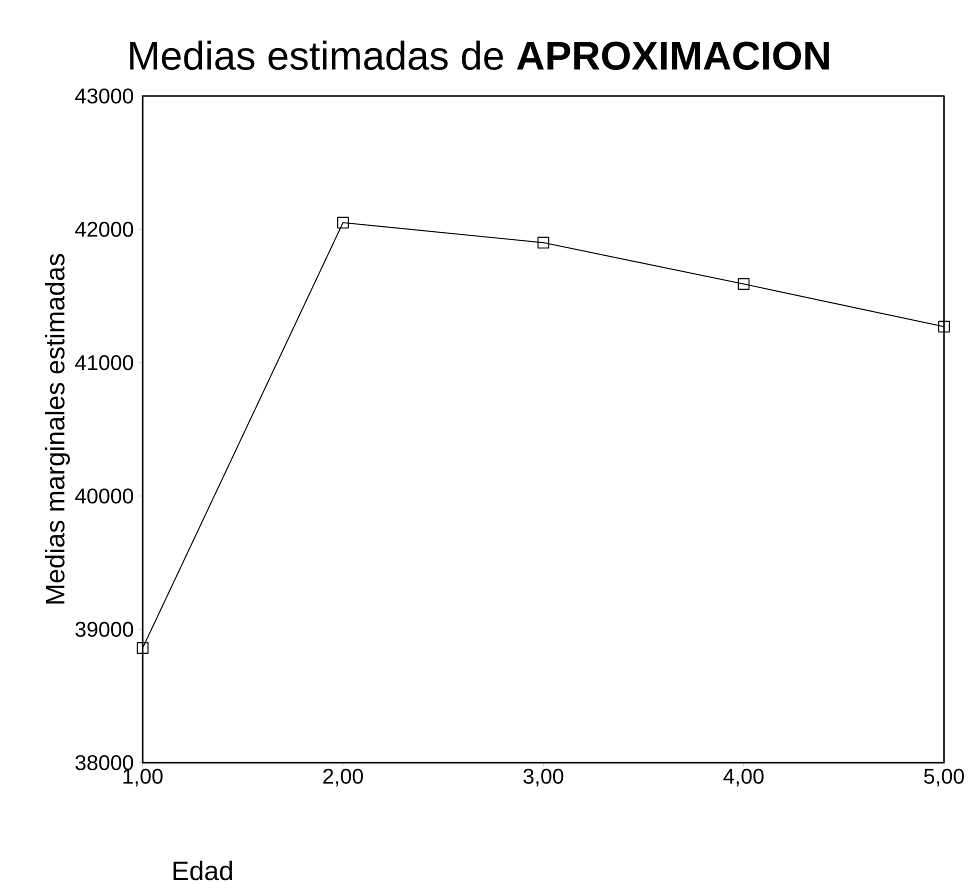 Image resolution: width=980 pixels, height=888 pixels. I want to click on chart-title: Medias estimadas de APROXIMACION, so click(479, 55).